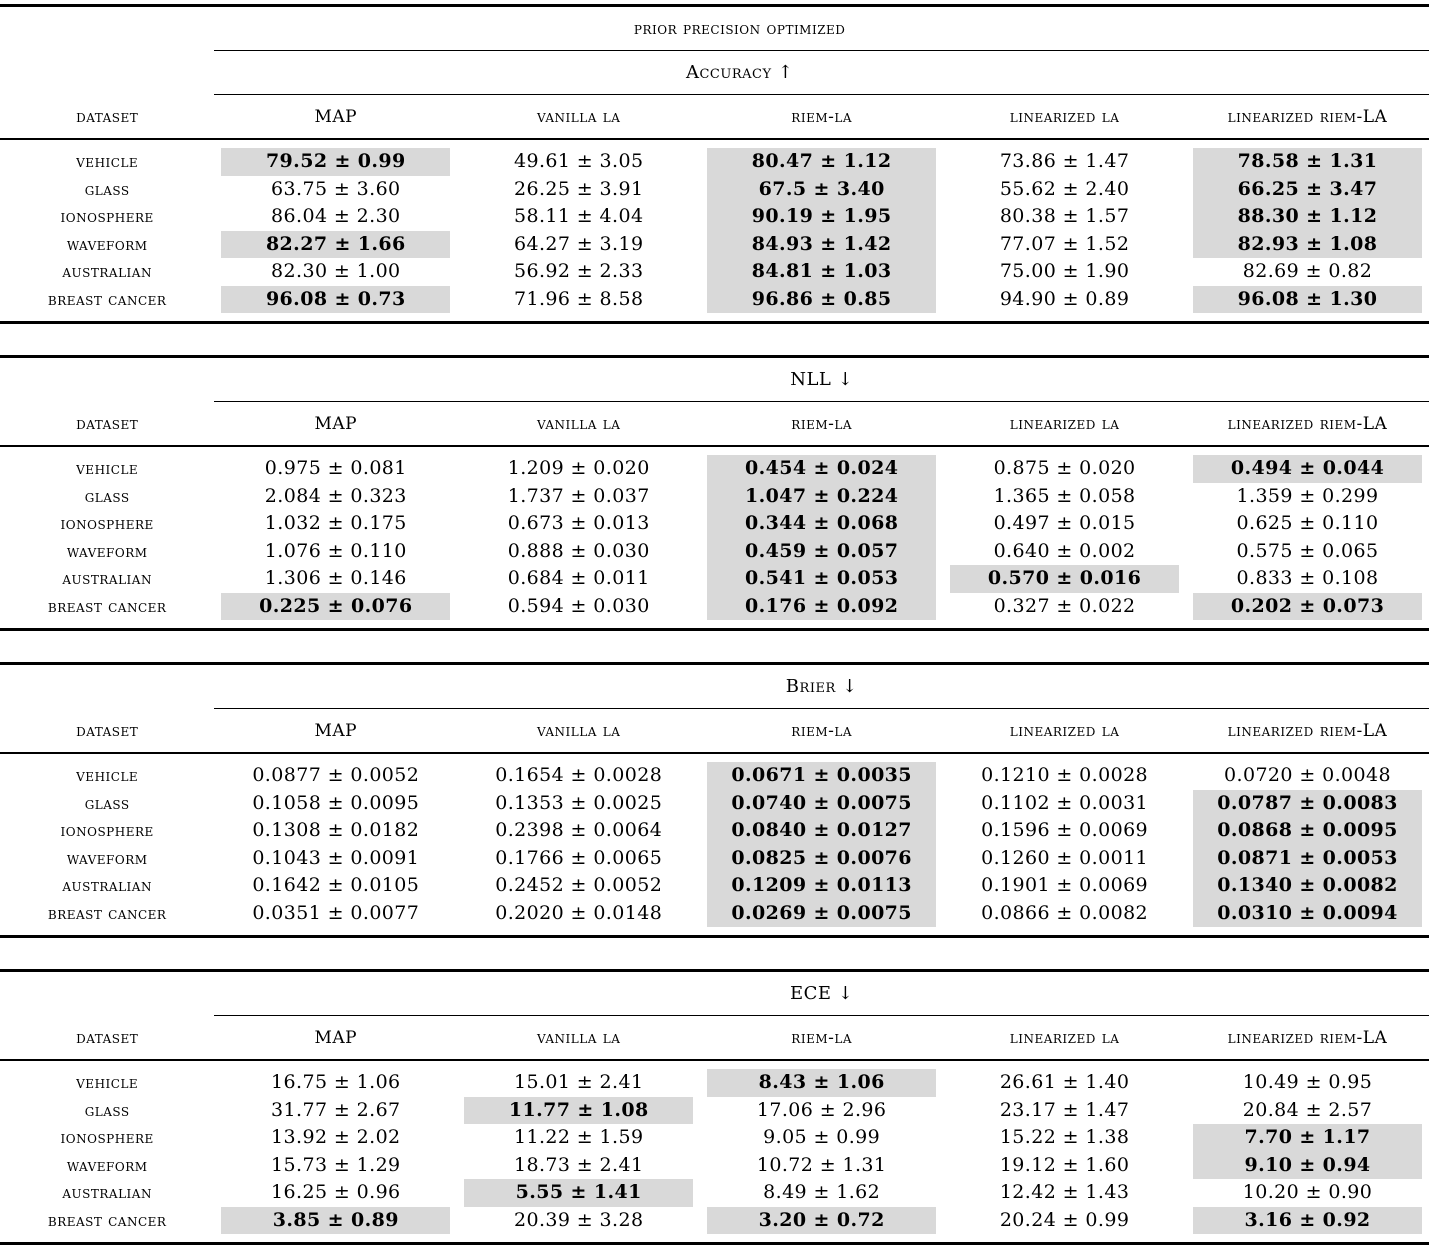  Describe the element at coordinates (822, 1083) in the screenshot. I see `cell-value: 8.43 ± 1.06` at that location.